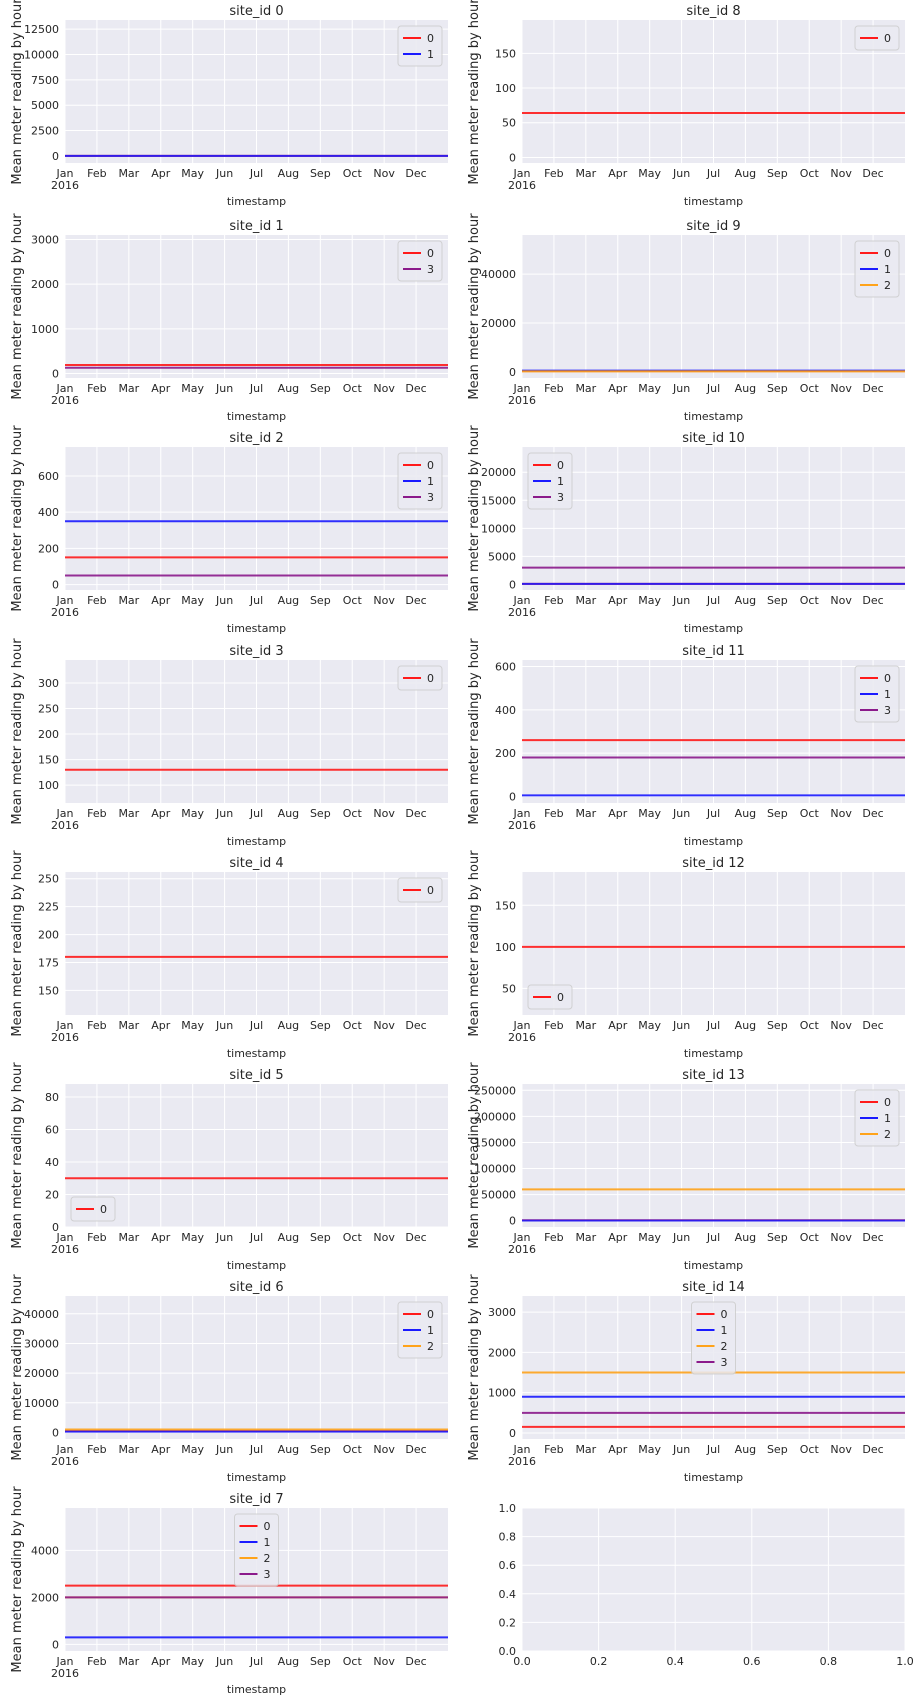 The image size is (915, 1705). Describe the element at coordinates (498, 1195) in the screenshot. I see `y-tick-label: 50000` at that location.